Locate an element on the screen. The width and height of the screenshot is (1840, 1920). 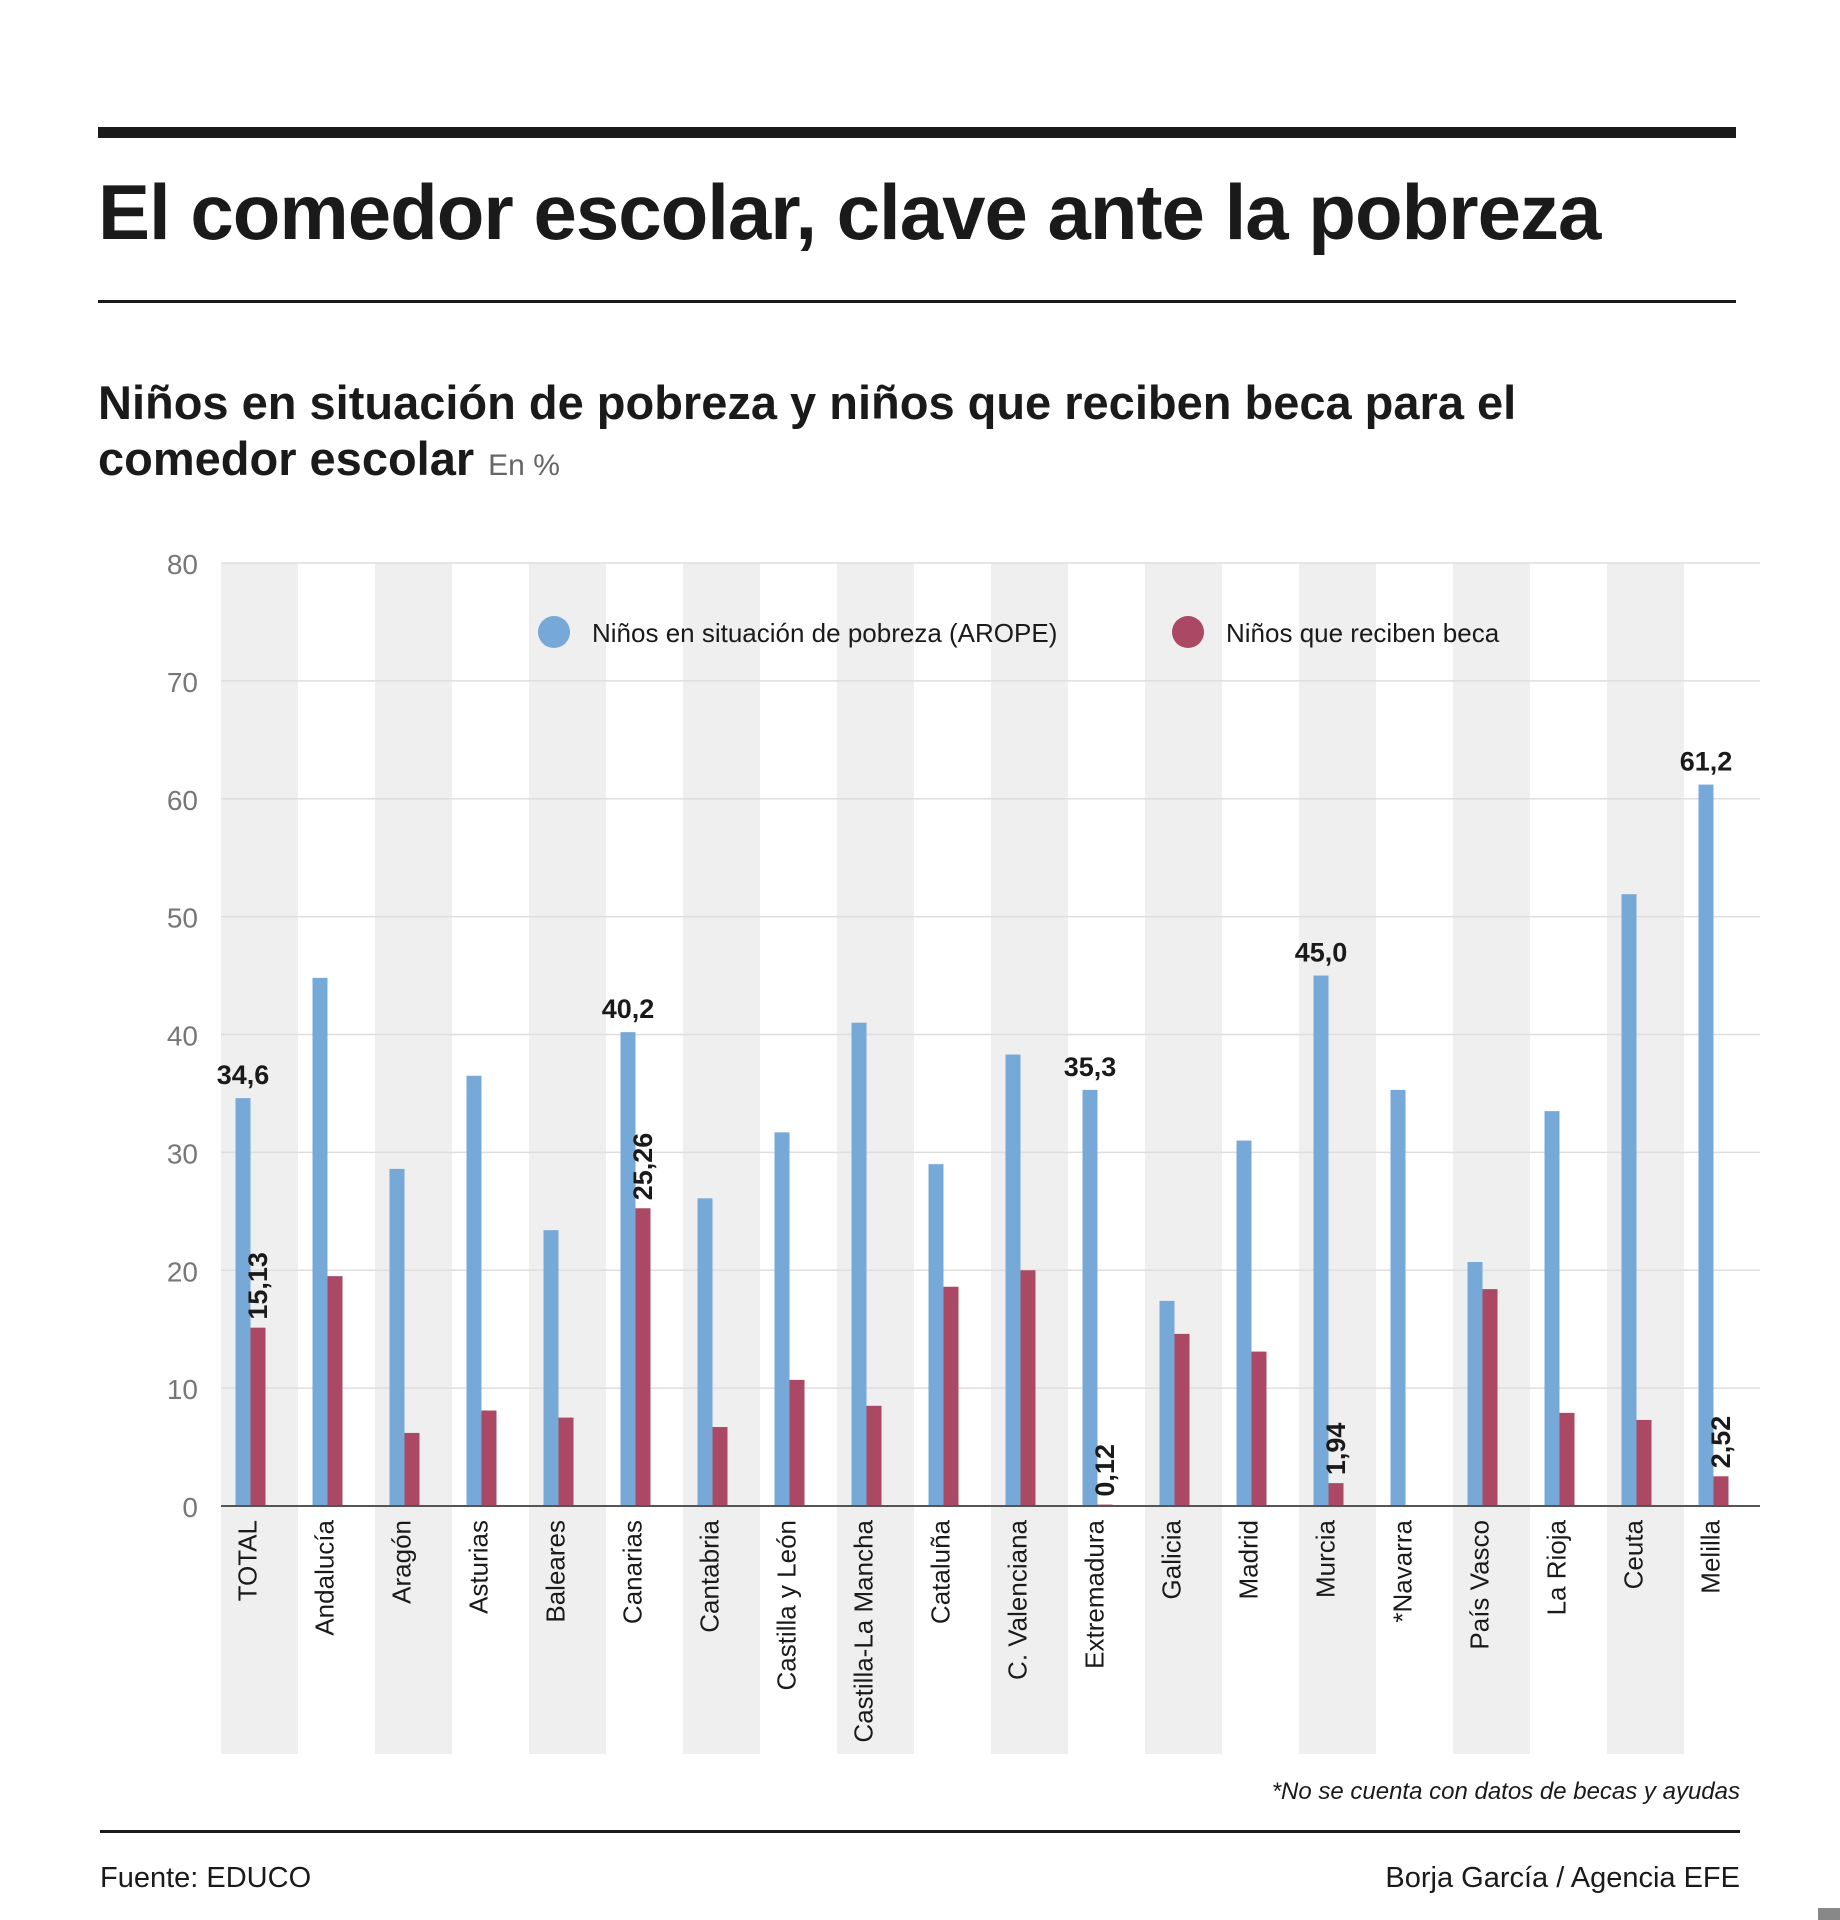
y-tick-label: 80 is located at coordinates (182, 564).